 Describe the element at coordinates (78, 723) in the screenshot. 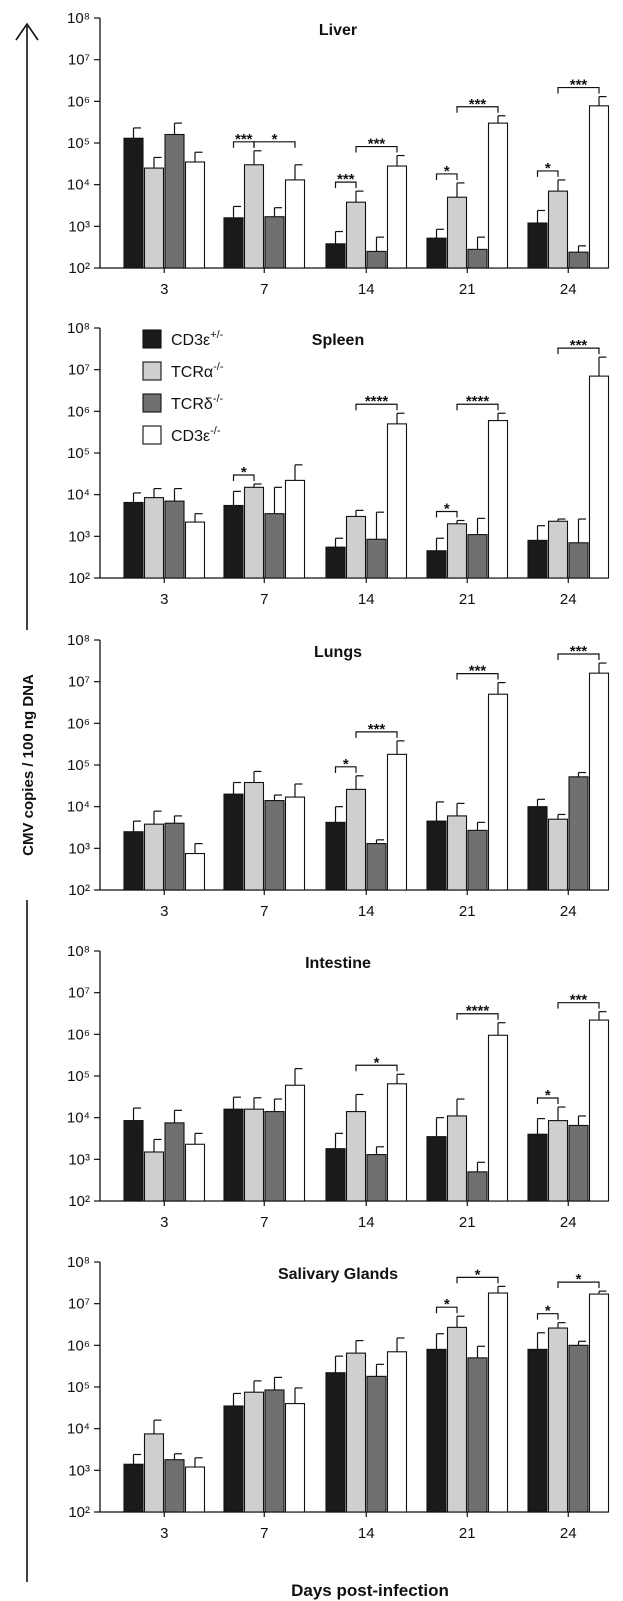

I see `y-tick-label: 10⁶` at that location.